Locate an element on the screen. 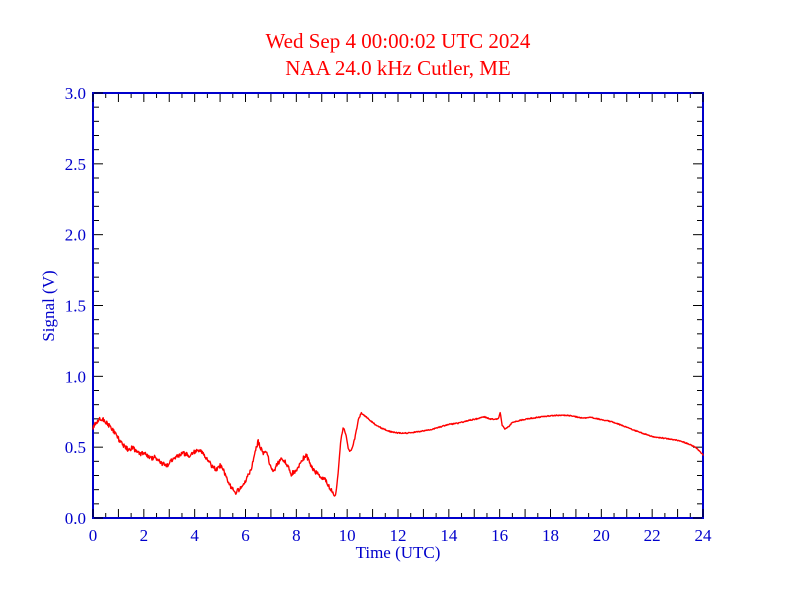  y-tick-label: 0.5 is located at coordinates (75, 447).